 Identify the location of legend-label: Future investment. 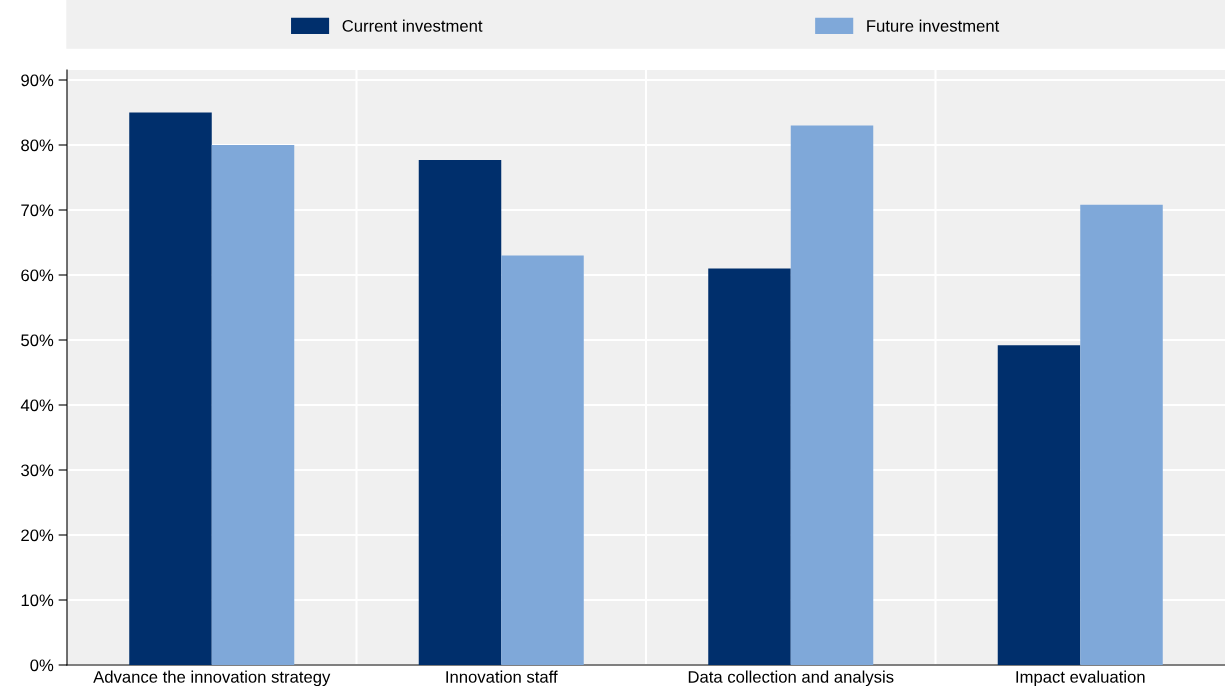
(933, 25).